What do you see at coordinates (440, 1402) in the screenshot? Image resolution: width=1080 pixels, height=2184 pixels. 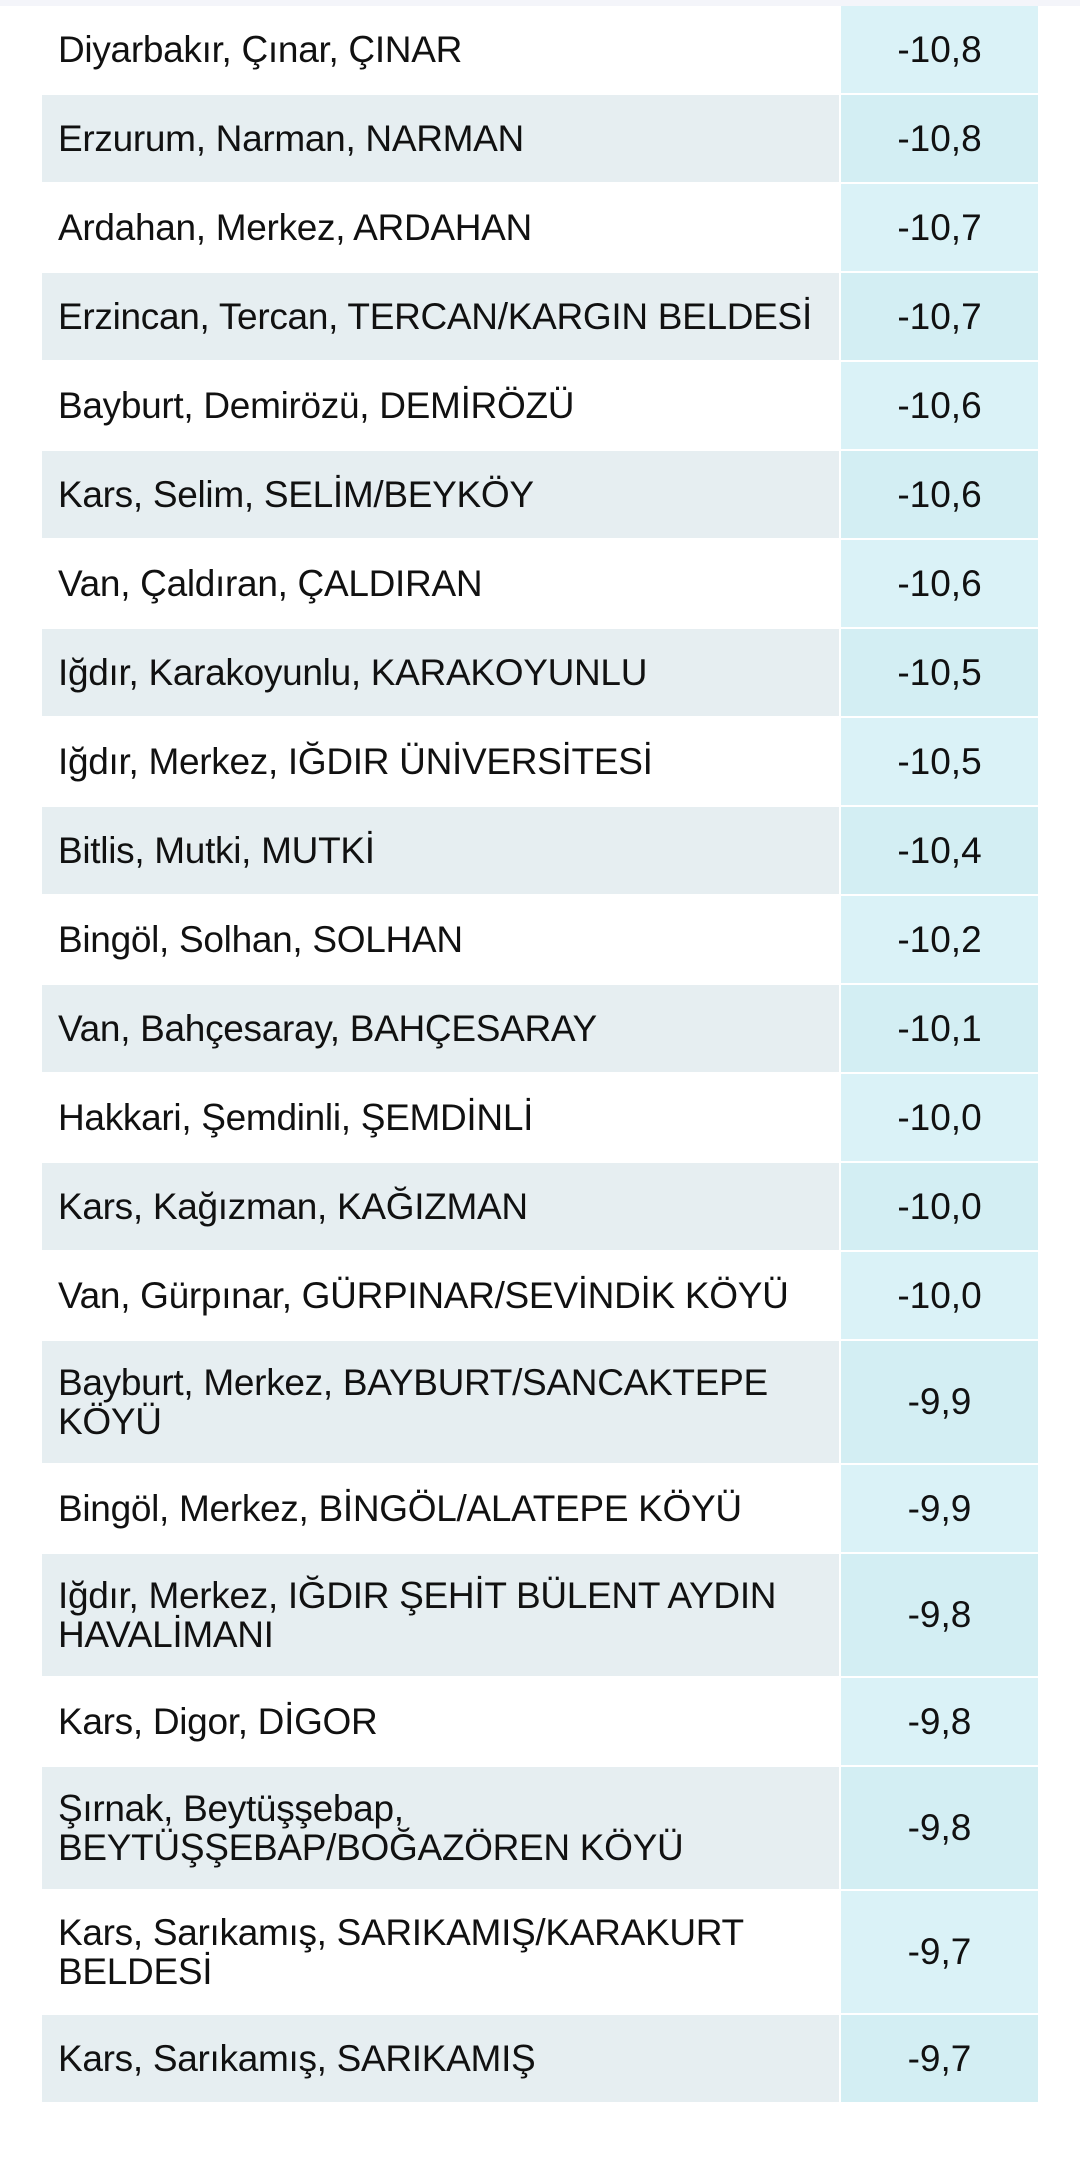 I see `location-cell: Bayburt, Merkez, BAYBURT/SANCAKTEPE KÖYÜ` at bounding box center [440, 1402].